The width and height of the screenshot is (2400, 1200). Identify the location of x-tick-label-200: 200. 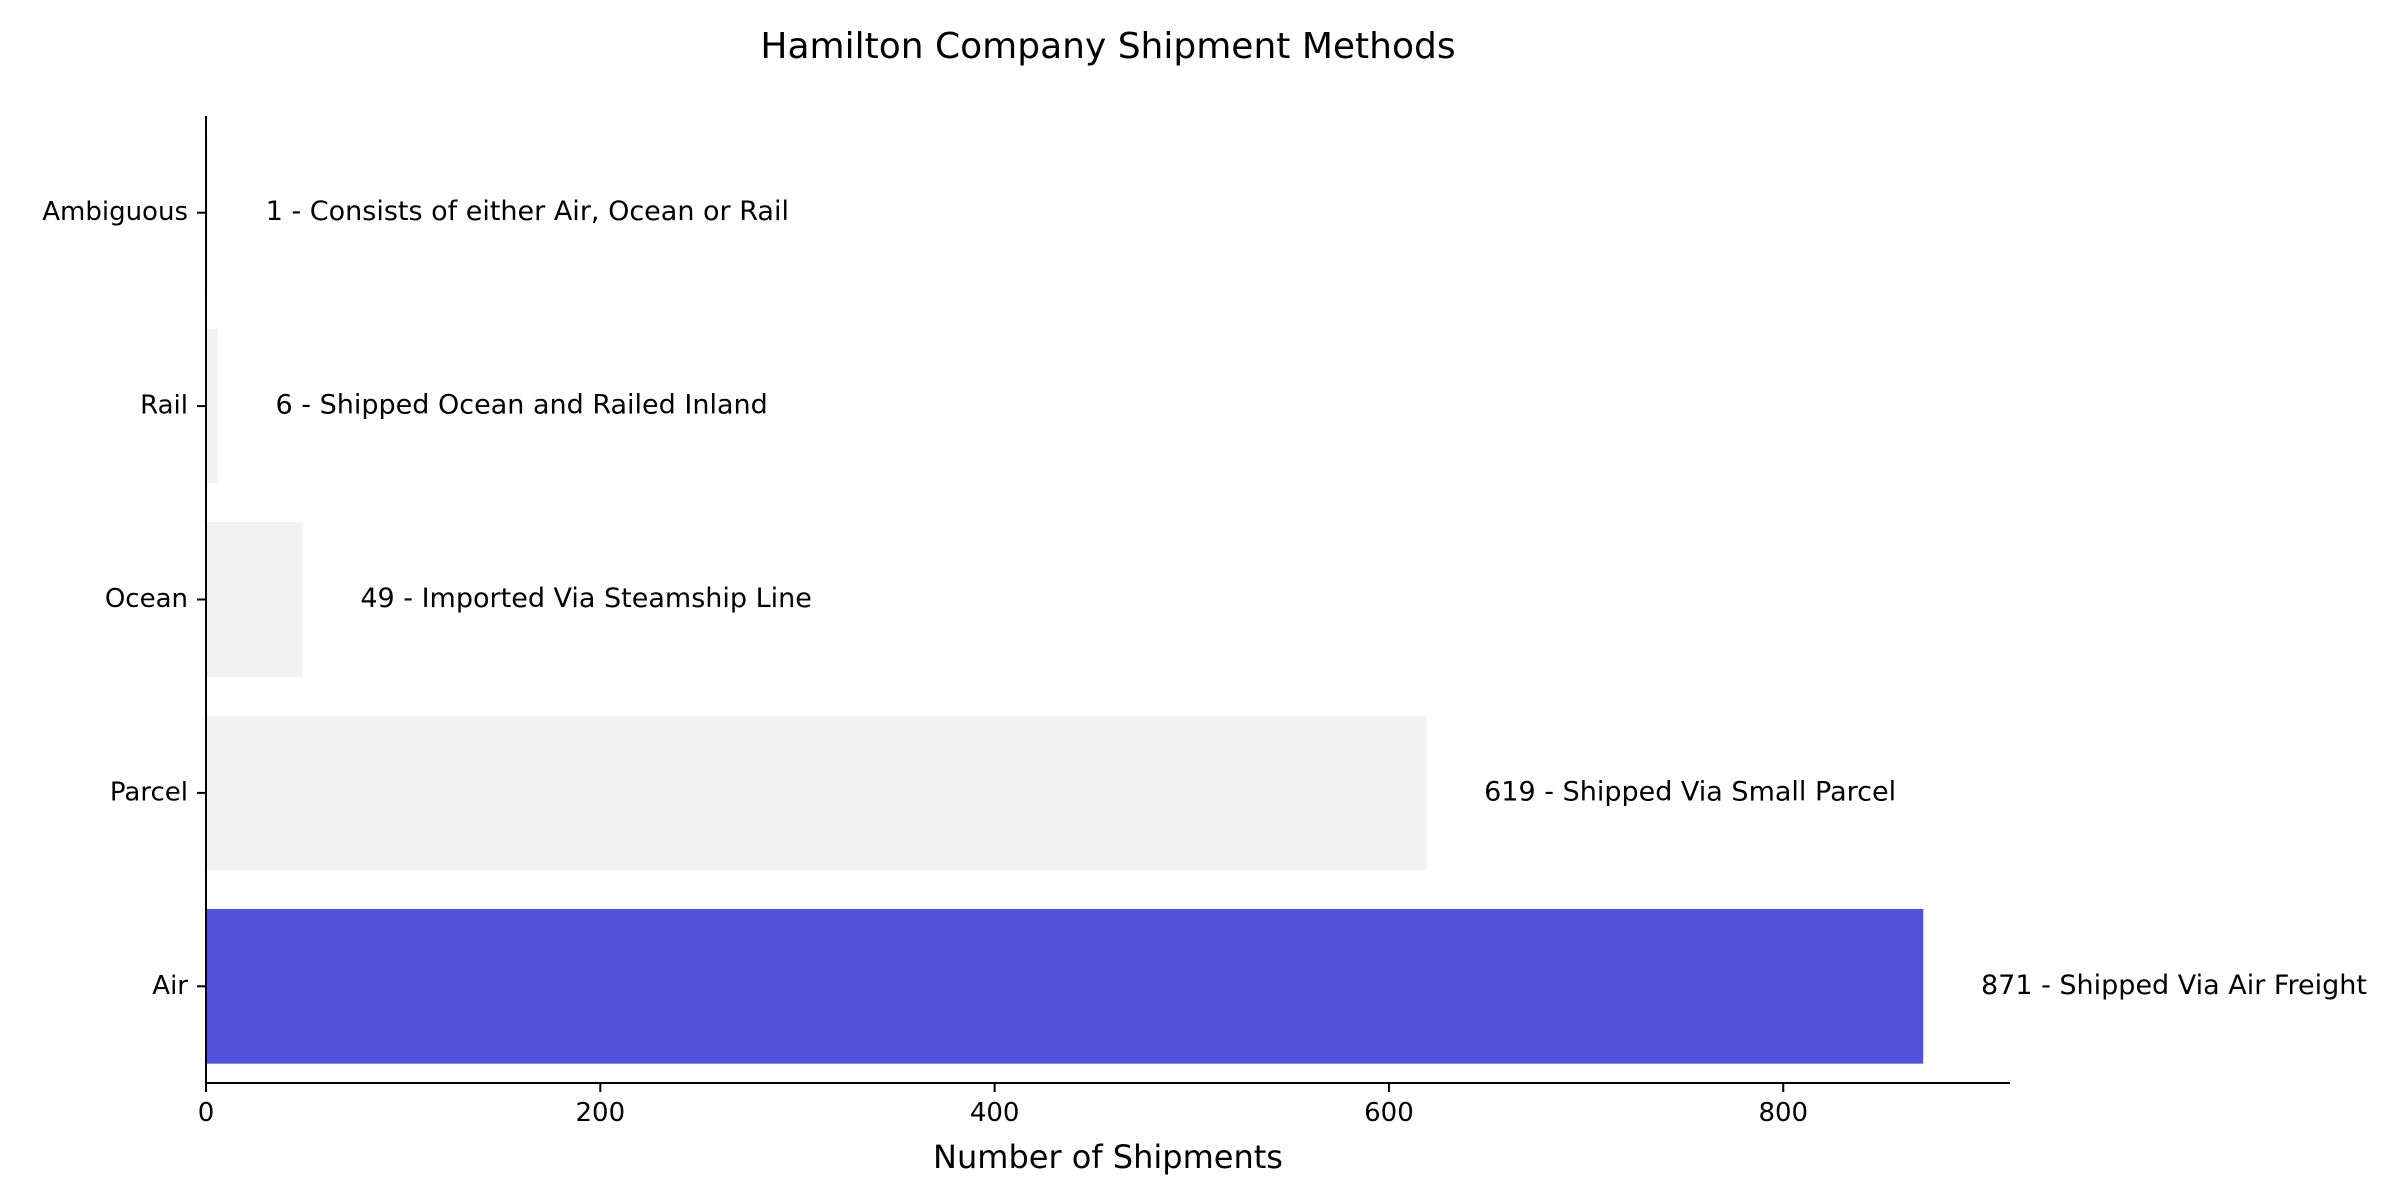
(600, 1113).